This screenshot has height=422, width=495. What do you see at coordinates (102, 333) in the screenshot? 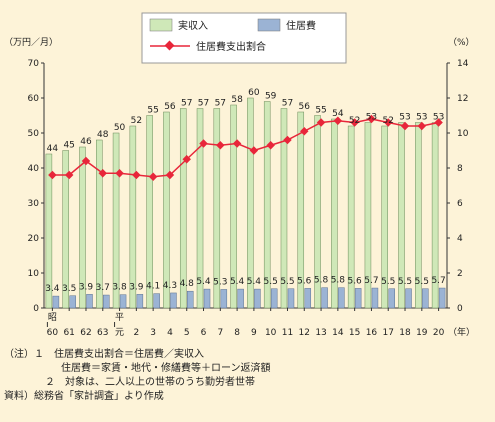
I see `x-tick-label: 63` at bounding box center [102, 333].